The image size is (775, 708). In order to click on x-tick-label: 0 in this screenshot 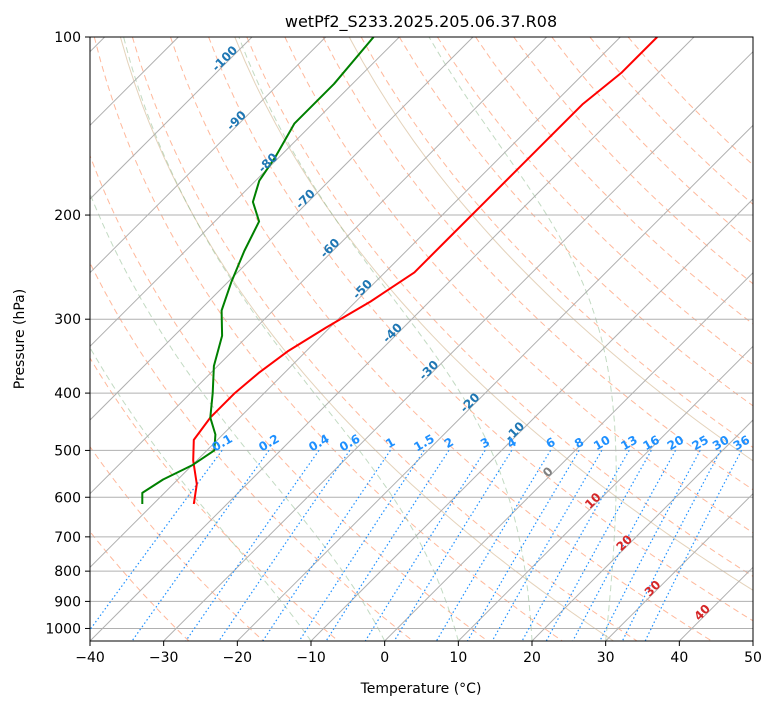, I will do `click(384, 658)`.